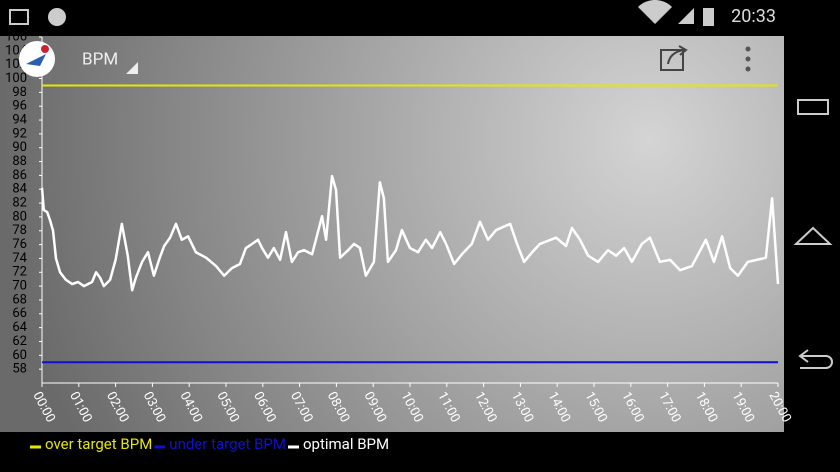  Describe the element at coordinates (19, 216) in the screenshot. I see `y-tick-label: 80` at that location.